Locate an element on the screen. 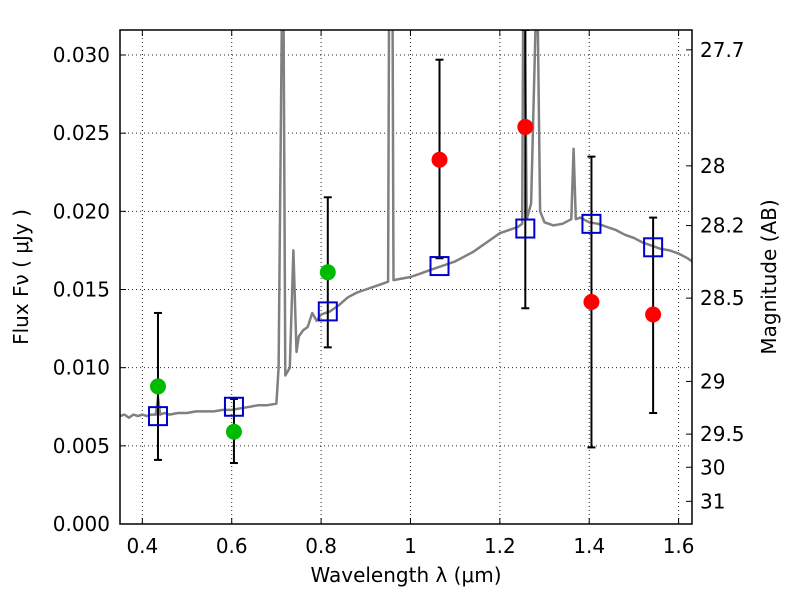 The width and height of the screenshot is (800, 600). y-tick-label: 0.030 is located at coordinates (81, 55).